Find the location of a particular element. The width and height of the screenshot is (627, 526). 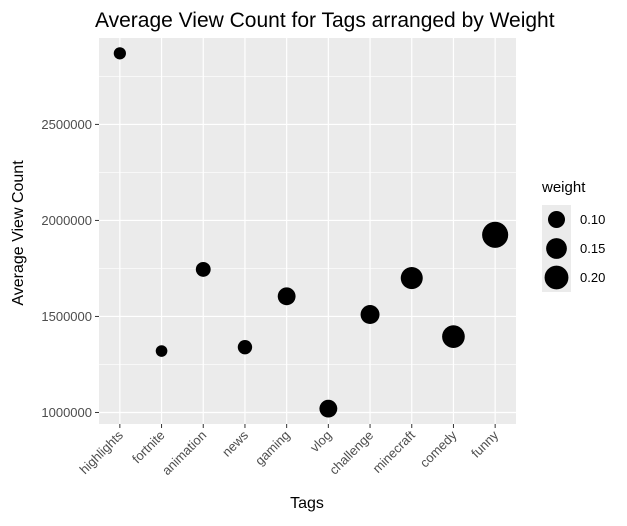

x-tick-label-vlog: vlog is located at coordinates (320, 441).